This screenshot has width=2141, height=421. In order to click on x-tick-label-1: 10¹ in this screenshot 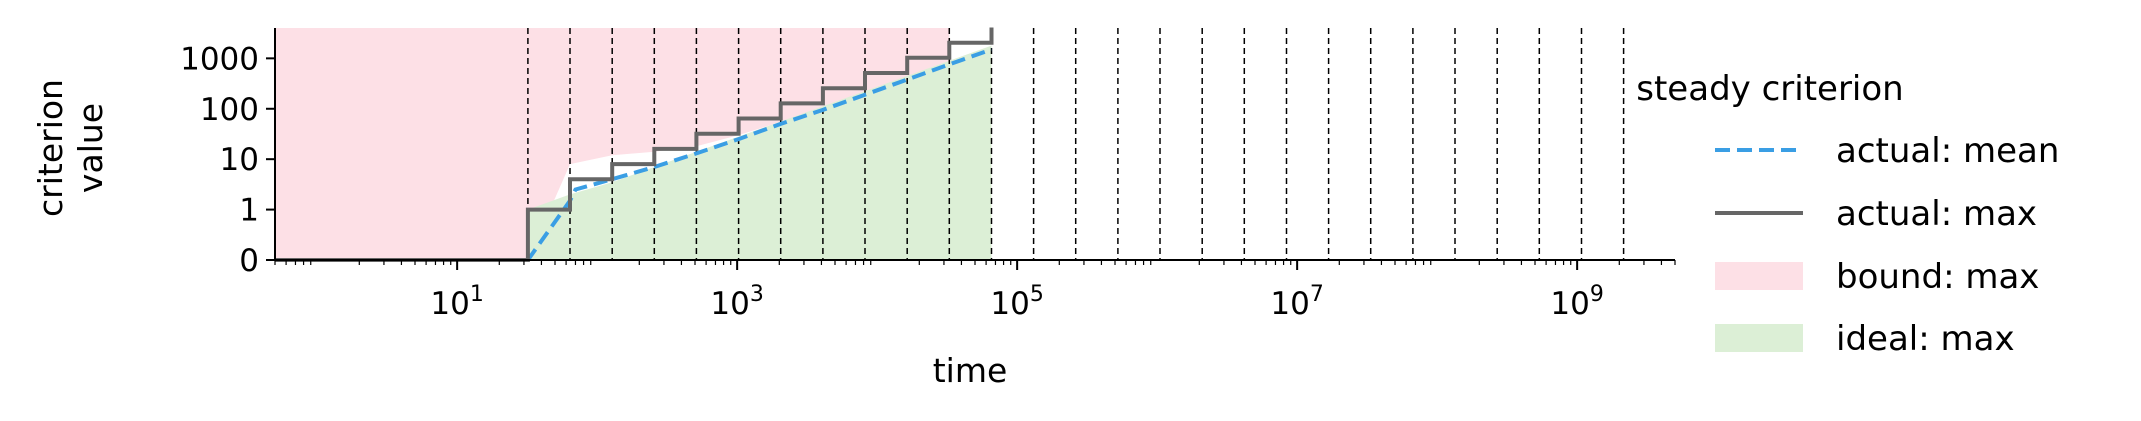, I will do `click(456, 302)`.